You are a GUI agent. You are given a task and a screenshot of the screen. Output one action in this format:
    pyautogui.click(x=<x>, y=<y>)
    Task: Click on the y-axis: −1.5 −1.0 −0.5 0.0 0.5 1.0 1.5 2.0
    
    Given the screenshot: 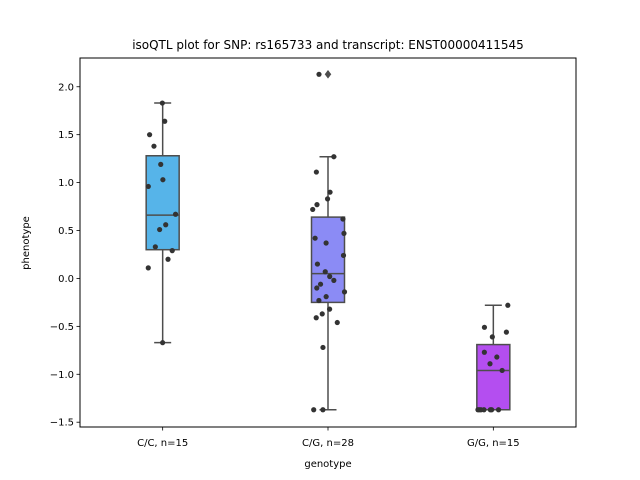 What is the action you would take?
    pyautogui.click(x=65, y=255)
    